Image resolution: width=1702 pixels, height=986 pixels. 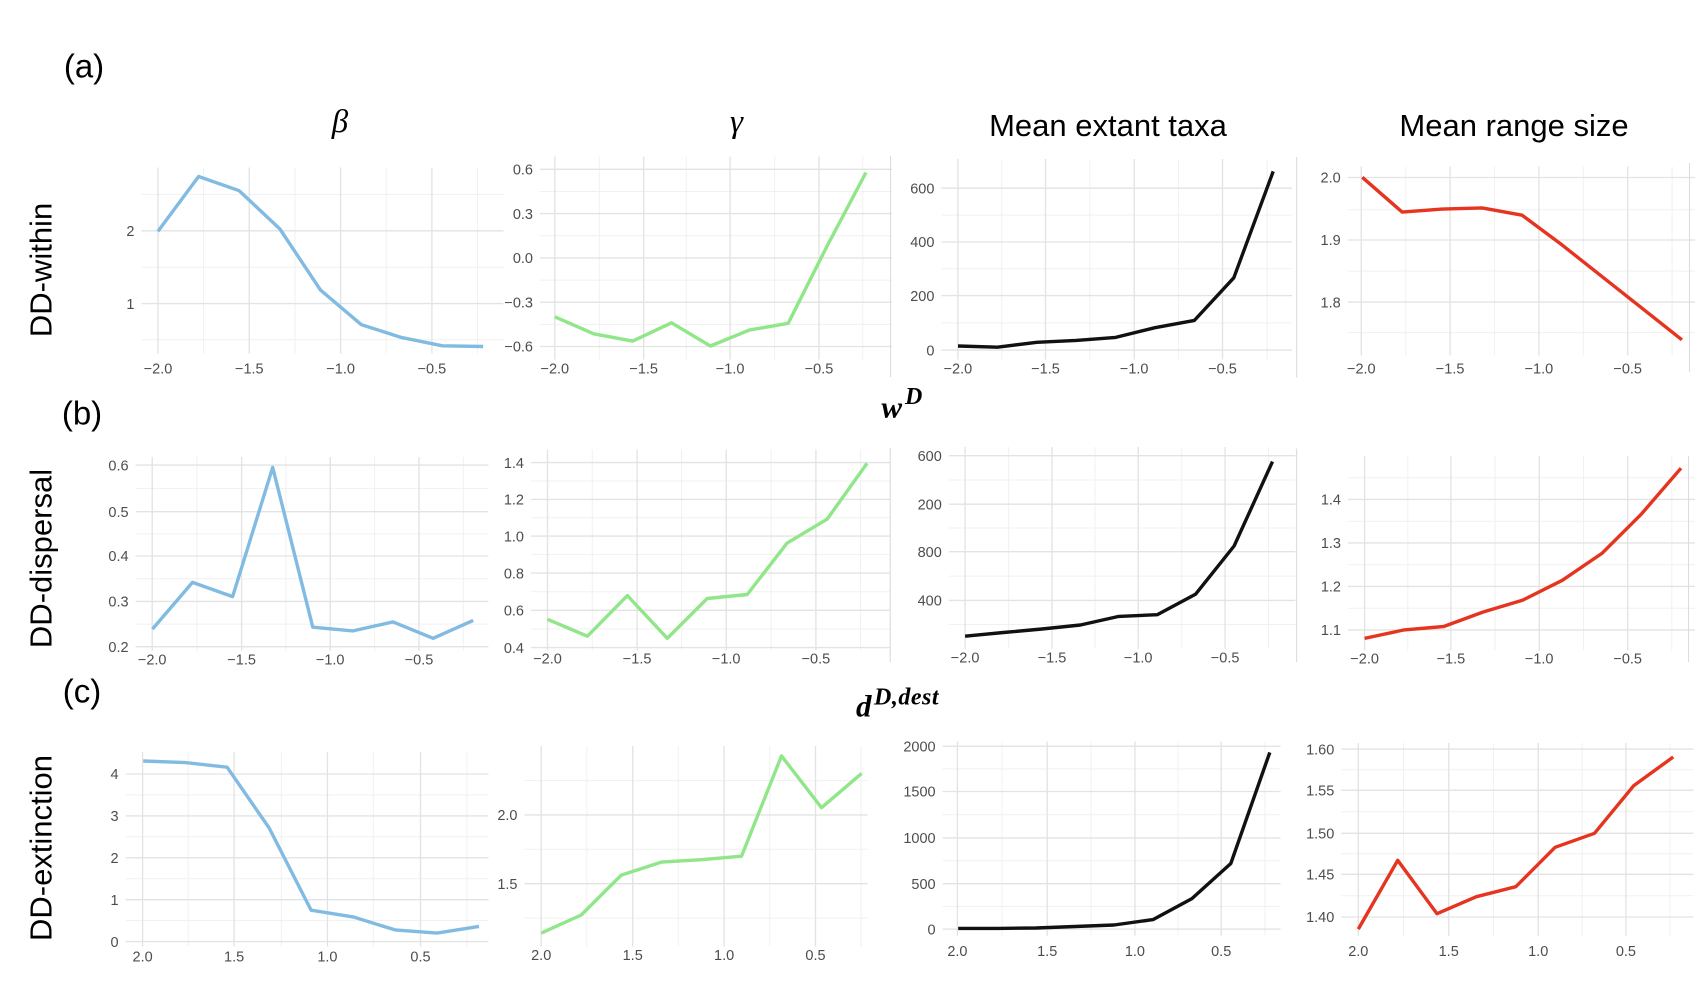 I want to click on svg-text: Mean range size, so click(x=1513, y=125).